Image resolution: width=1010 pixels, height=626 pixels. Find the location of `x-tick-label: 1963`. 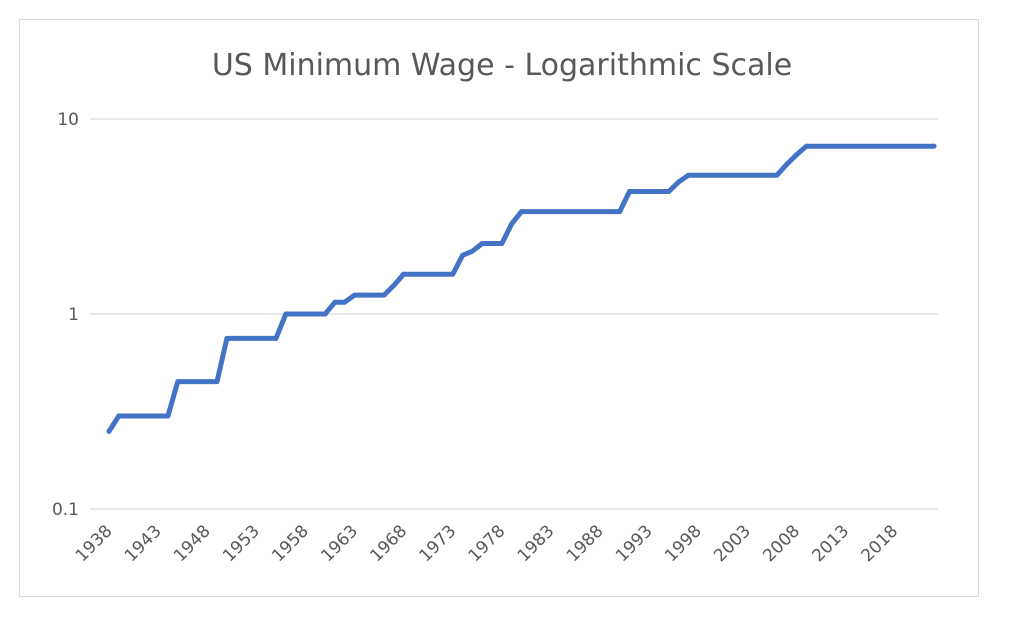

x-tick-label: 1963 is located at coordinates (339, 543).